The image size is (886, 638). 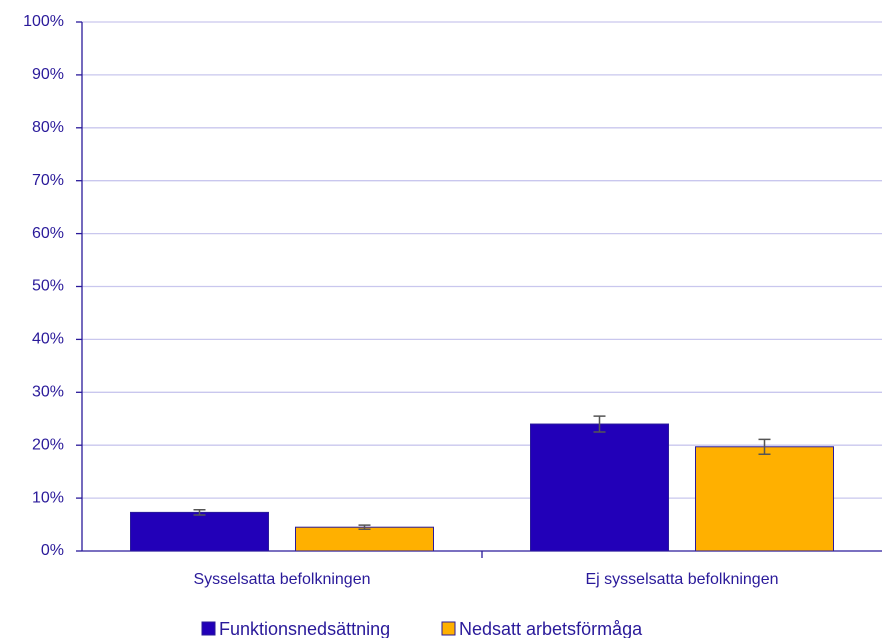 What do you see at coordinates (48, 286) in the screenshot?
I see `y-tick-label: 50%` at bounding box center [48, 286].